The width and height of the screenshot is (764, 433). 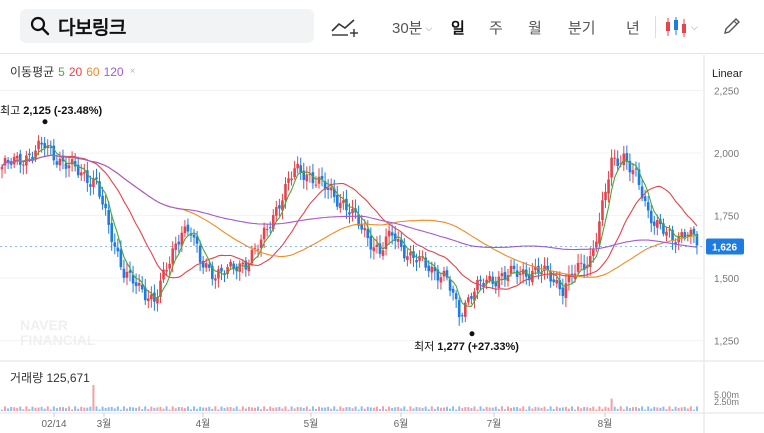 What do you see at coordinates (683, 27) in the screenshot?
I see `chart-type-select: ⌵` at bounding box center [683, 27].